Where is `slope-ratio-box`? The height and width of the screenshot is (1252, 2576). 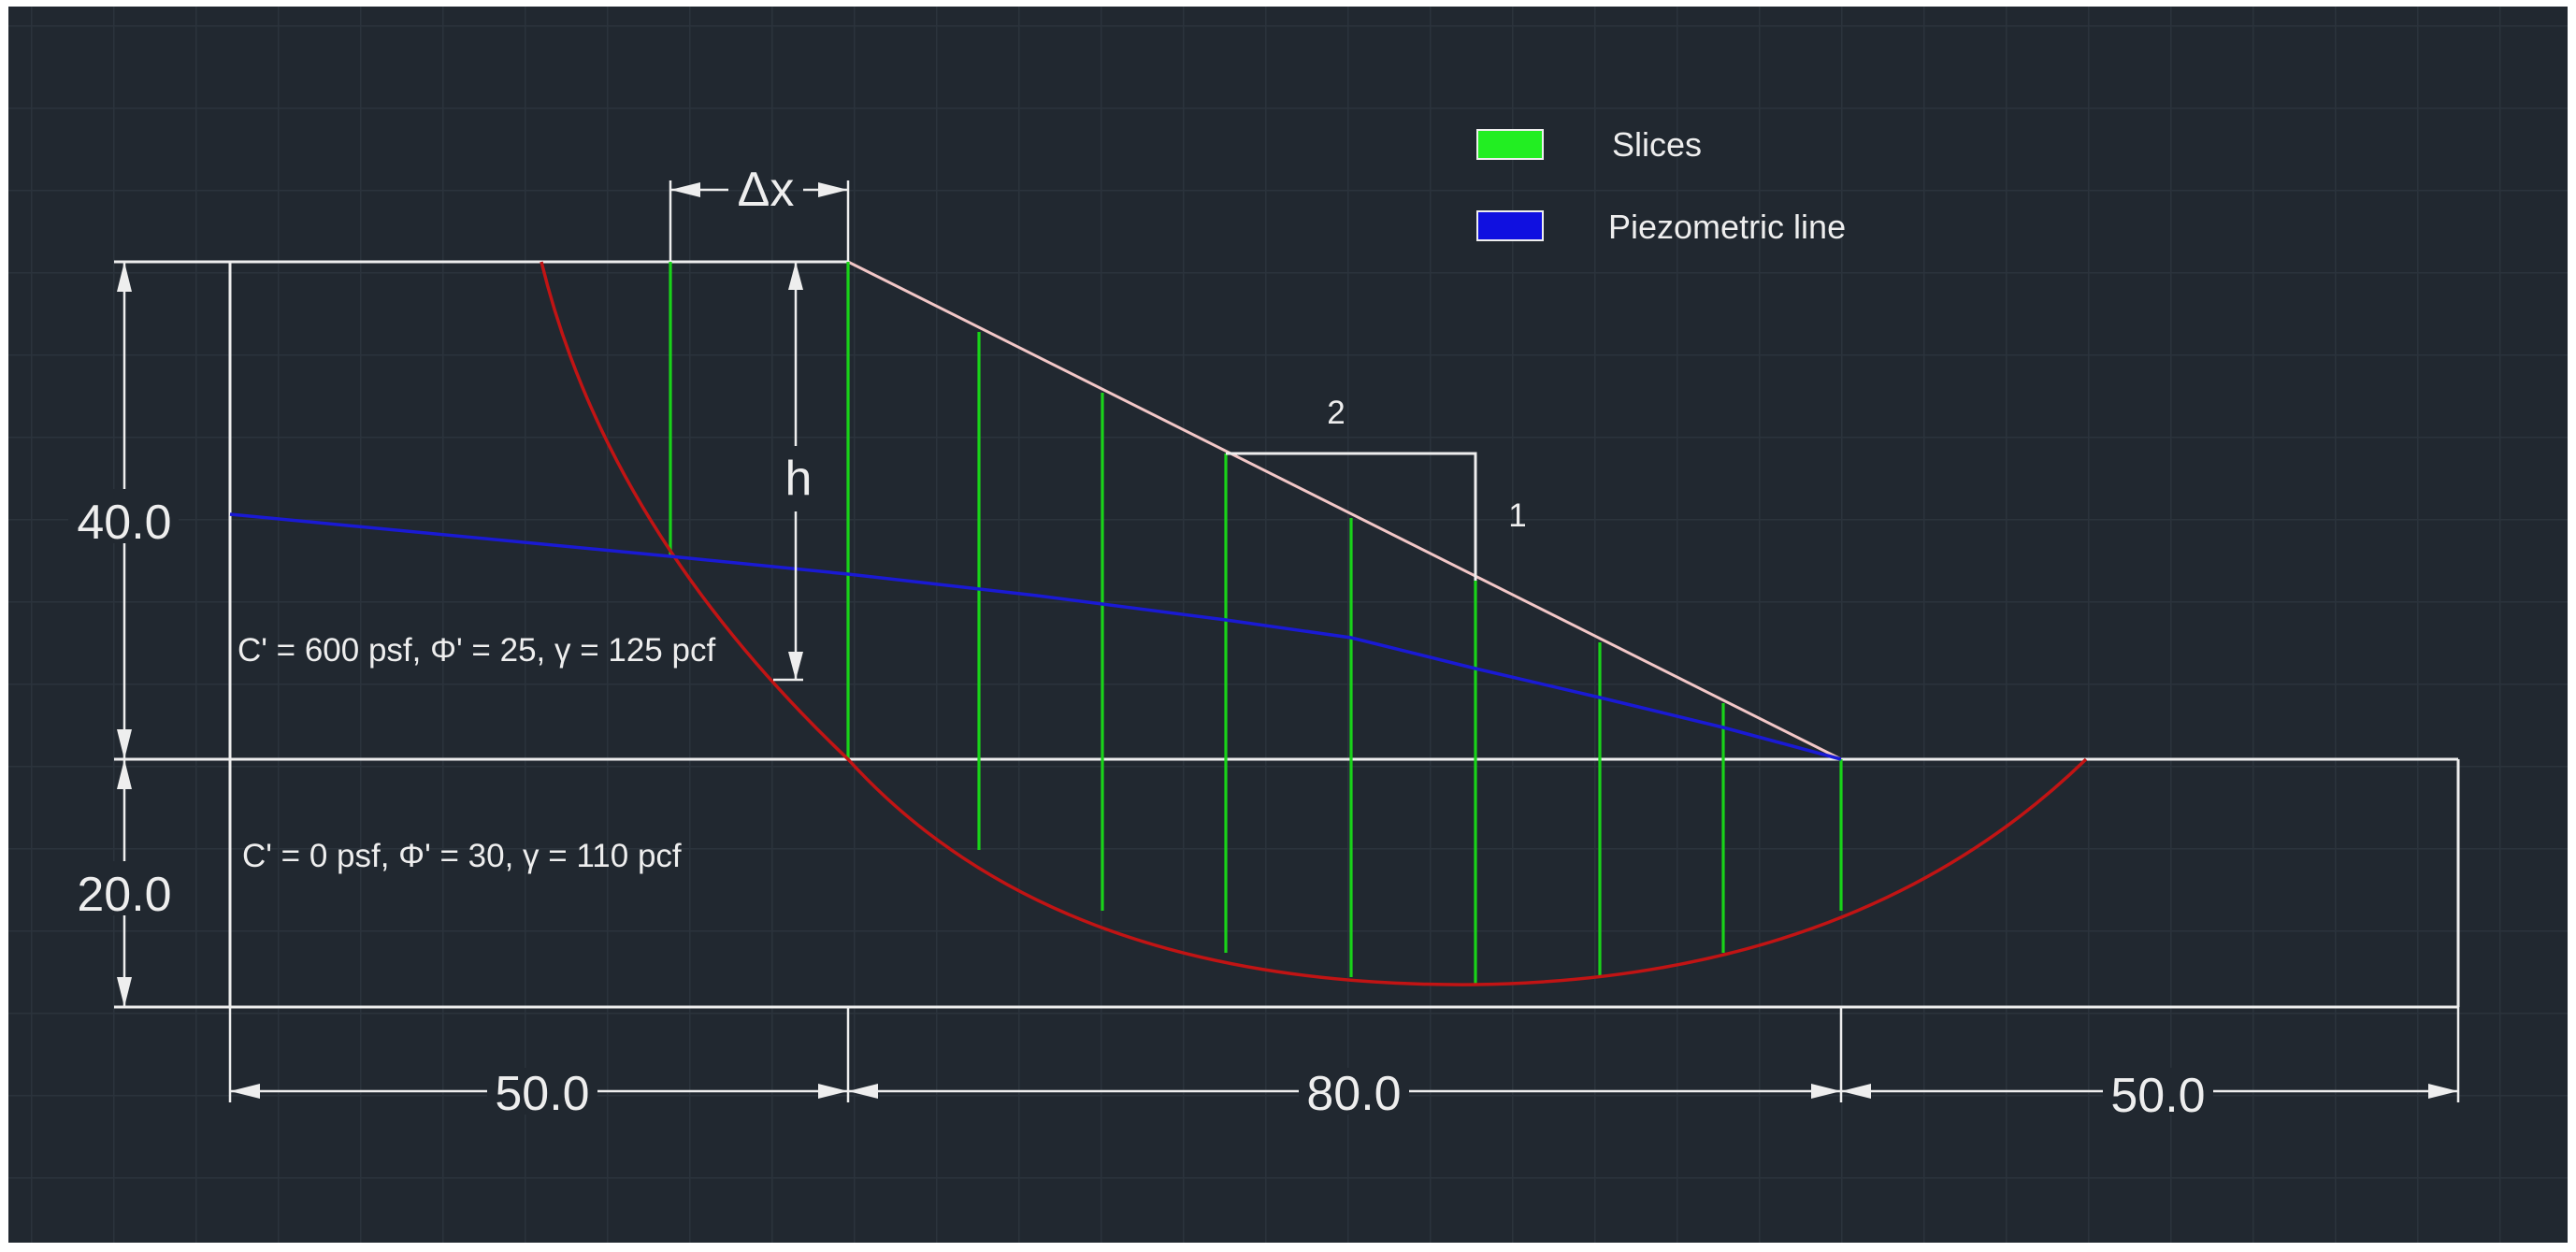
slope-ratio-box is located at coordinates (1352, 516).